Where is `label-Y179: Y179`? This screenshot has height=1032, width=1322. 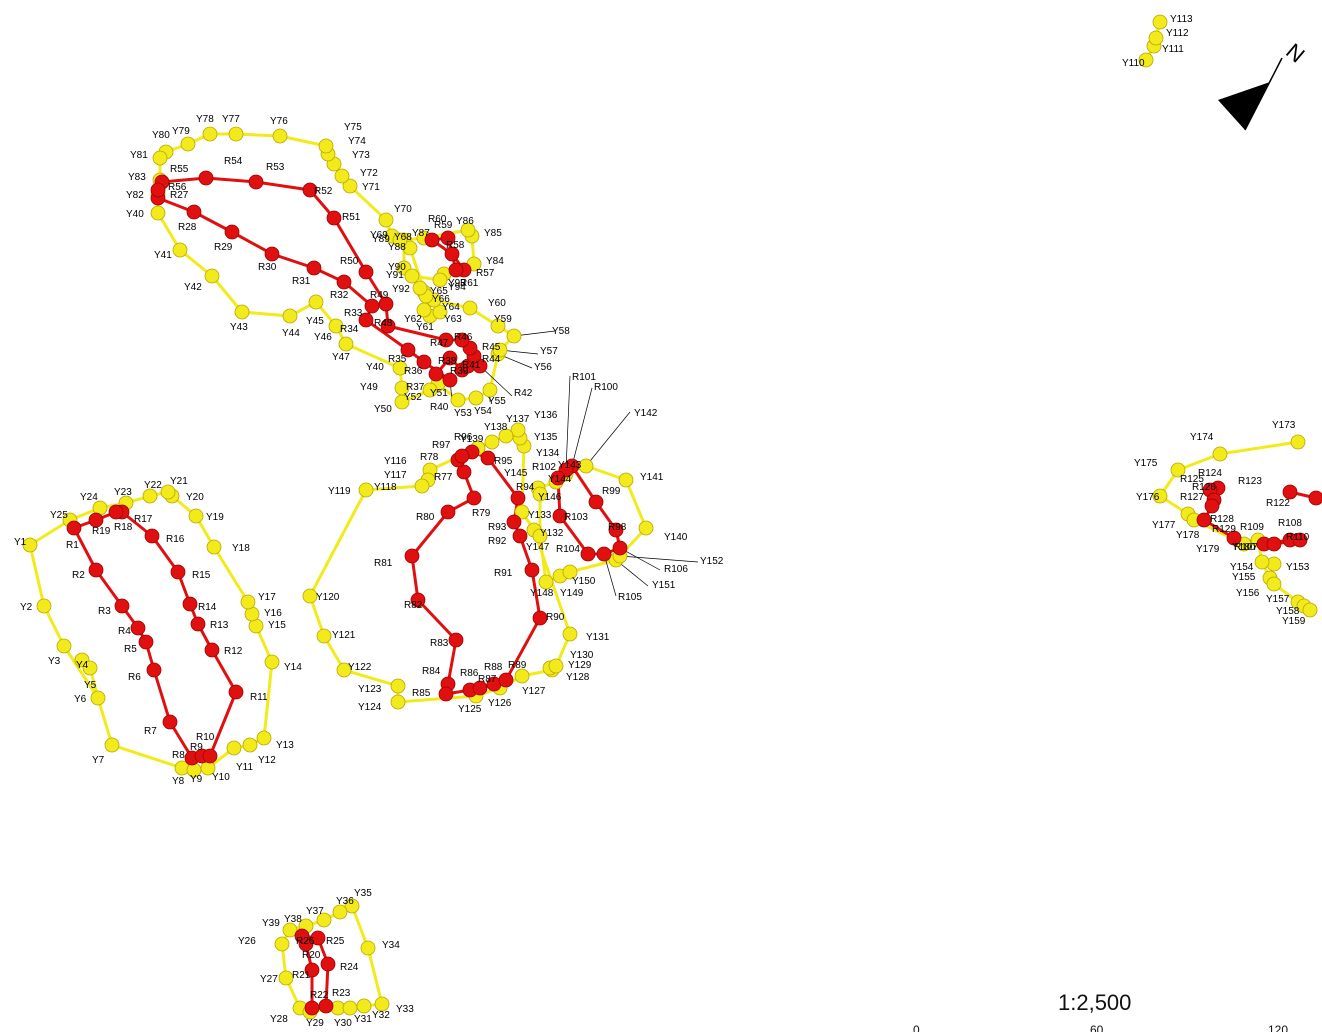
label-Y179: Y179 is located at coordinates (1208, 549).